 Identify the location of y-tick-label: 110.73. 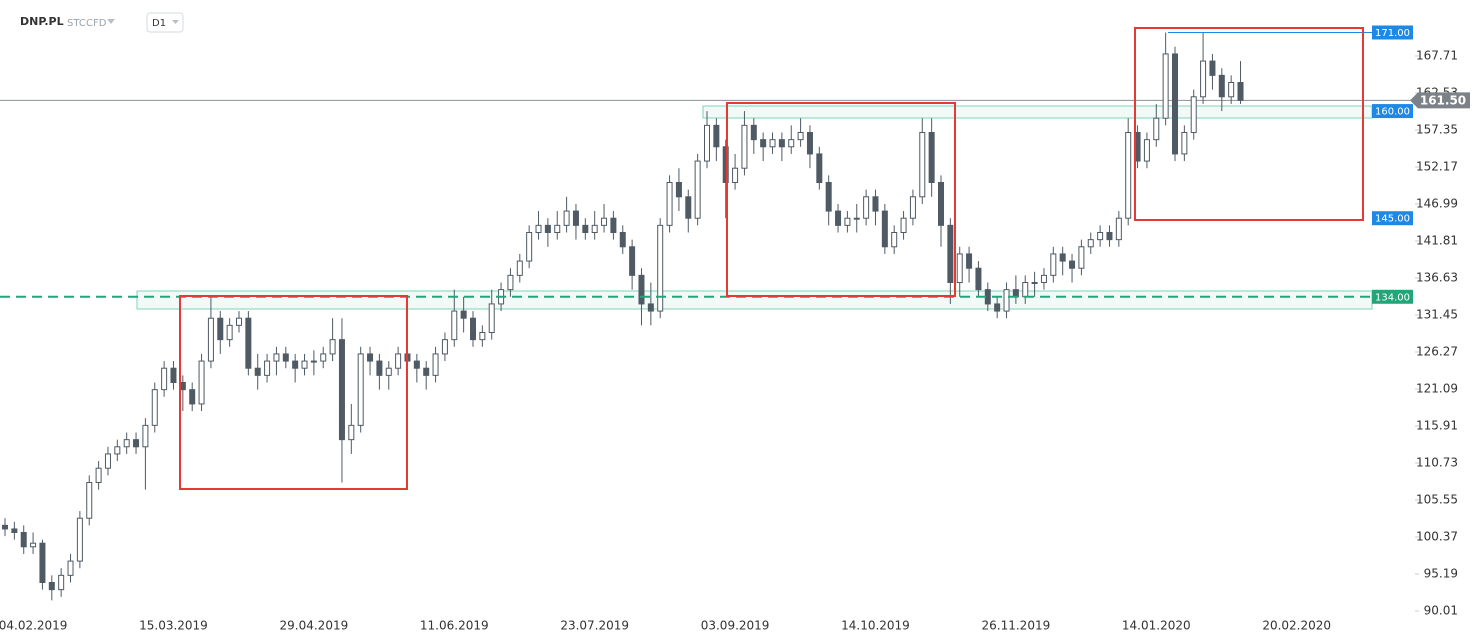
(1437, 463).